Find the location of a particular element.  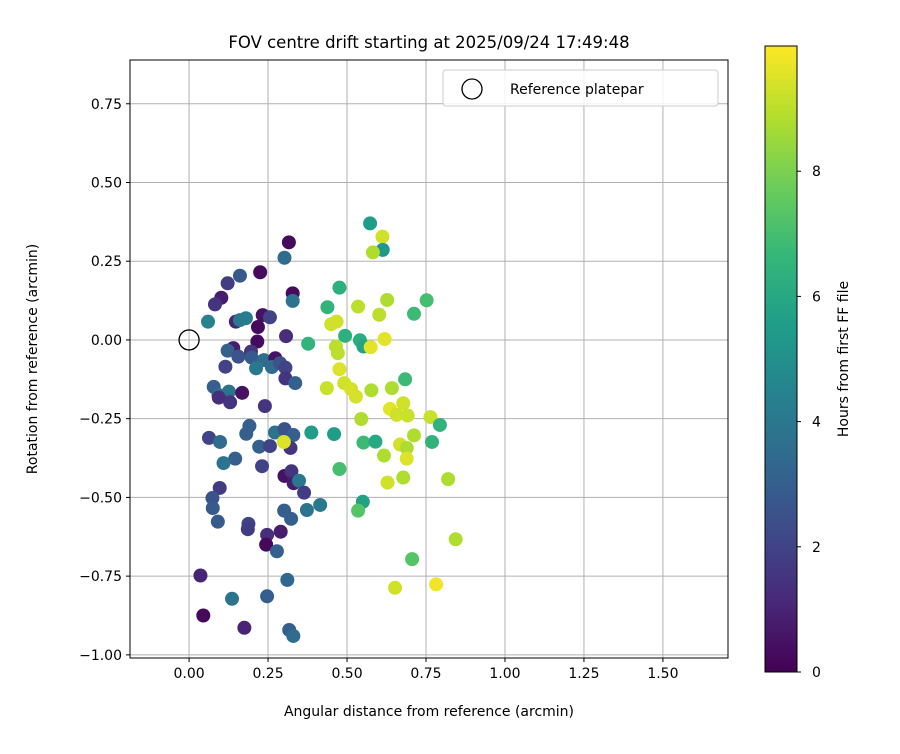

y-tick-label: 0.50 is located at coordinates (106, 183).